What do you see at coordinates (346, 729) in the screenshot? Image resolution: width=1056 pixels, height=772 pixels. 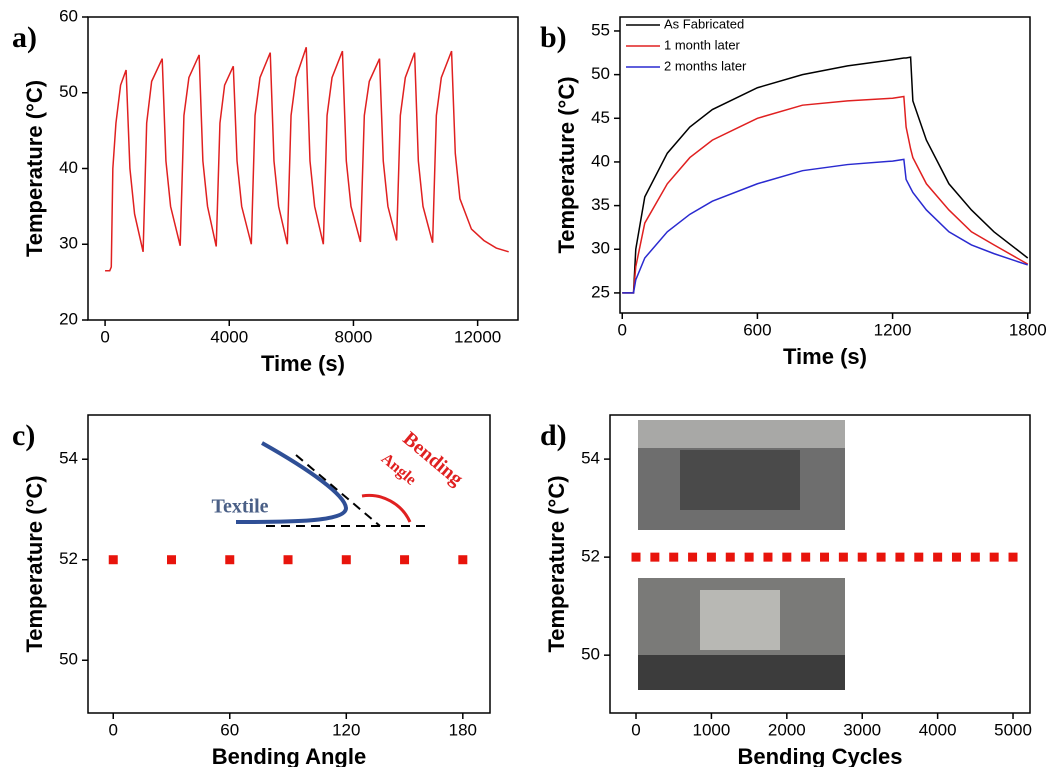 I see `x-tick-label: 120` at bounding box center [346, 729].